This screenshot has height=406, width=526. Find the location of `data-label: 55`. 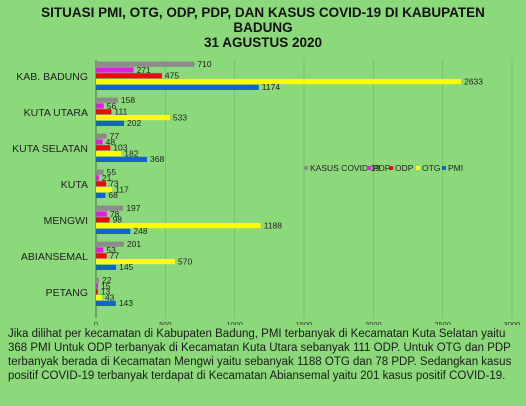

data-label: 55 is located at coordinates (112, 172).